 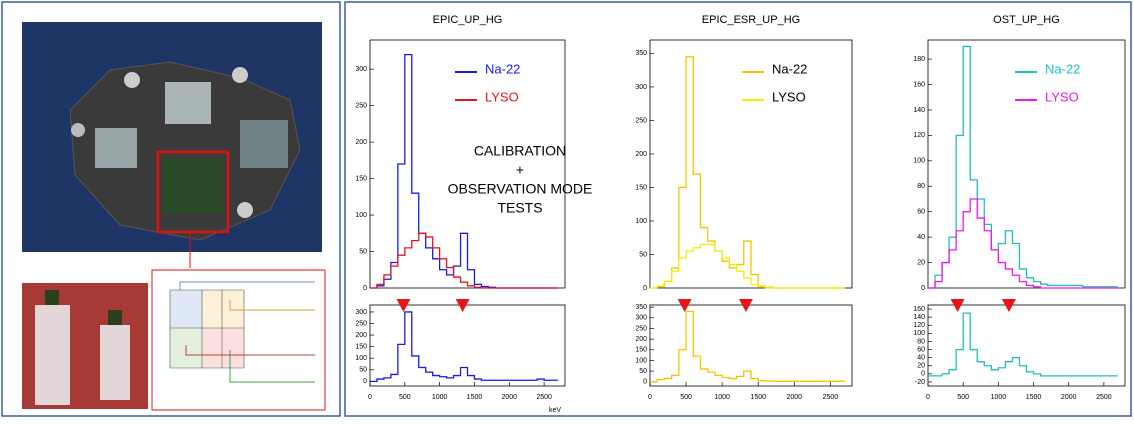 I want to click on chart-title: EPIC_ESR_UP_HG, so click(x=751, y=20).